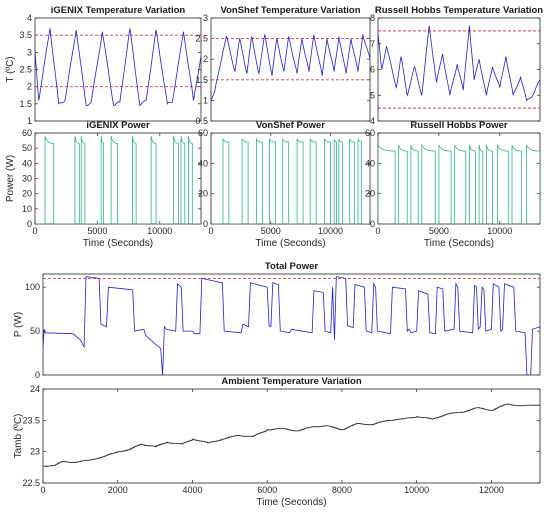  I want to click on russell-hobbs-temperature-chart: Russell Hobbs Temperature Variation 4 5 6 7 8, so click(456, 65).